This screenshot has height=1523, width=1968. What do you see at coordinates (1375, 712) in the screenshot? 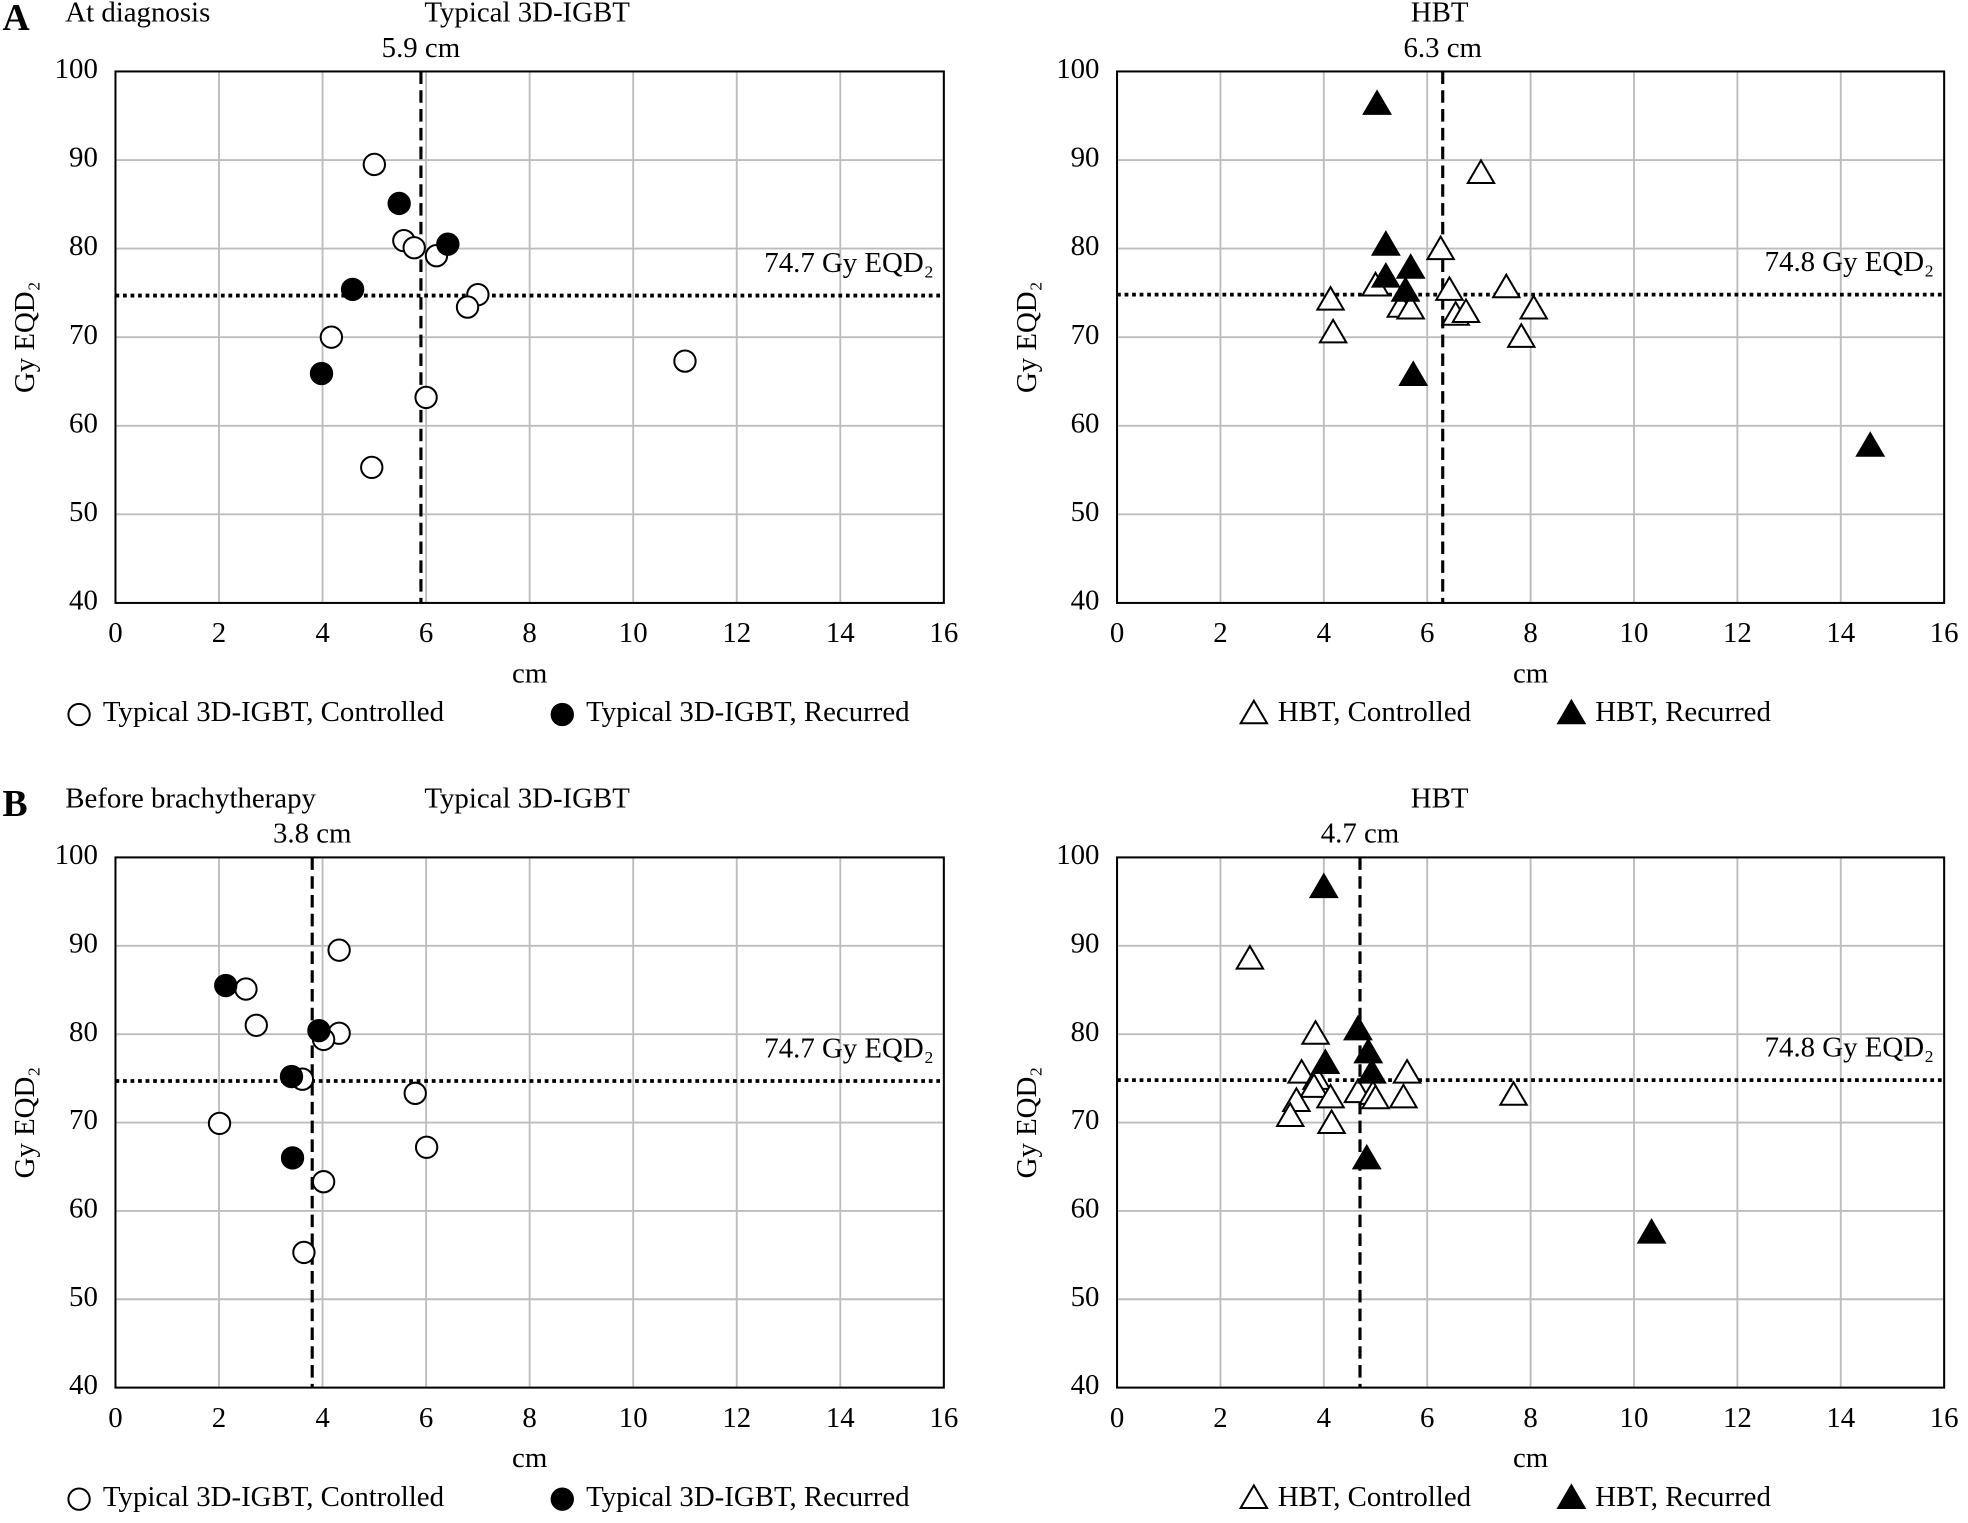
I see `legend-label: HBT, Controlled` at bounding box center [1375, 712].